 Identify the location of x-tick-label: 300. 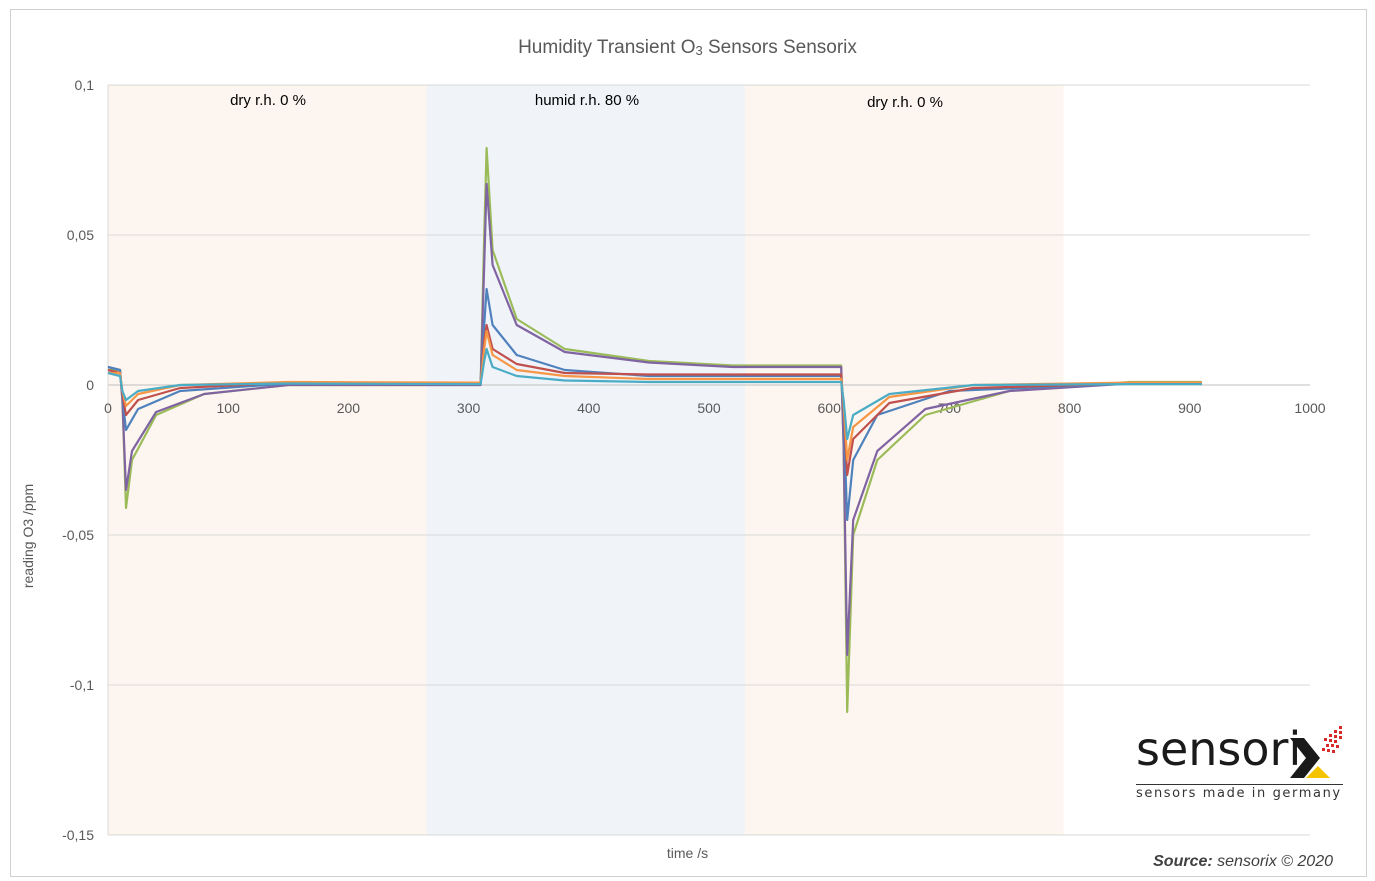
(469, 408).